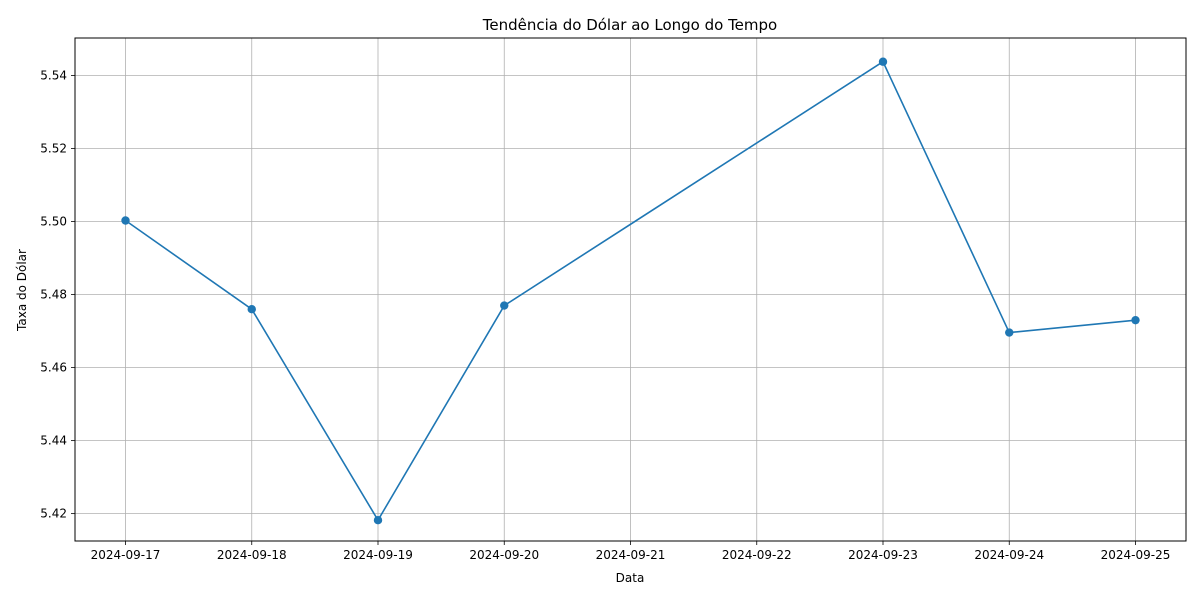 The width and height of the screenshot is (1200, 600). Describe the element at coordinates (22, 290) in the screenshot. I see `y-axis-title: Taxa do Dólar` at that location.